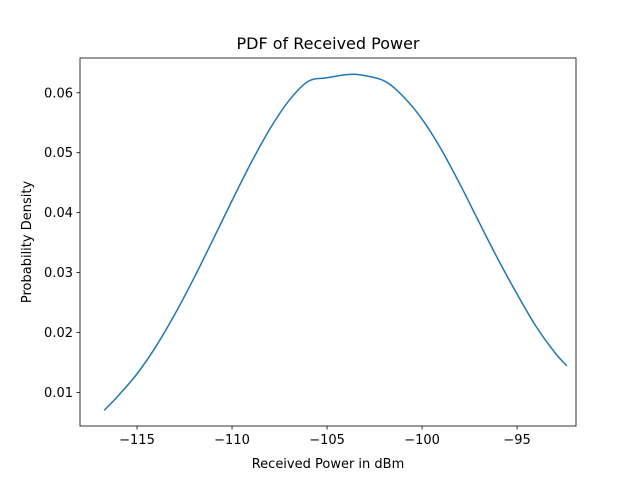 The height and width of the screenshot is (480, 640). Describe the element at coordinates (422, 440) in the screenshot. I see `x-tick-label: −100` at that location.